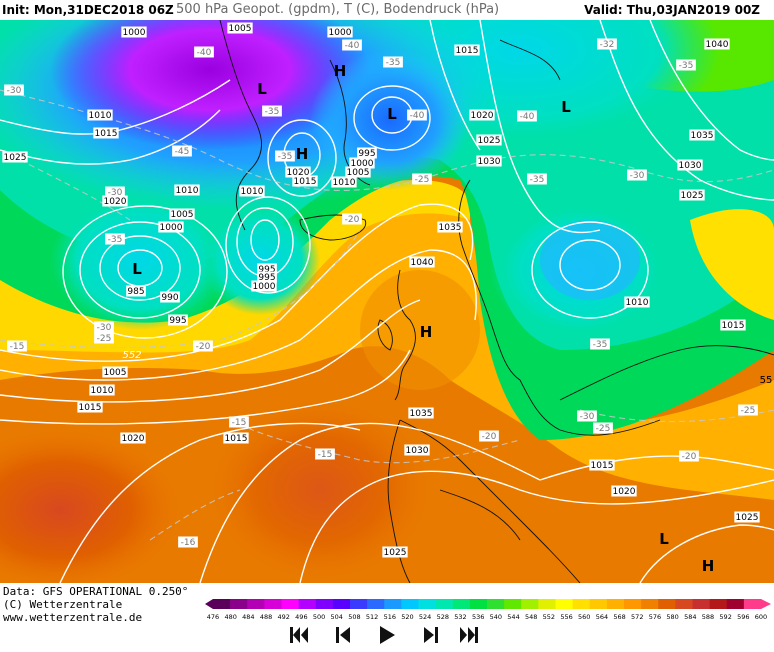 Image resolution: width=774 pixels, height=652 pixels. I want to click on pressure-label: 1020, so click(624, 492).